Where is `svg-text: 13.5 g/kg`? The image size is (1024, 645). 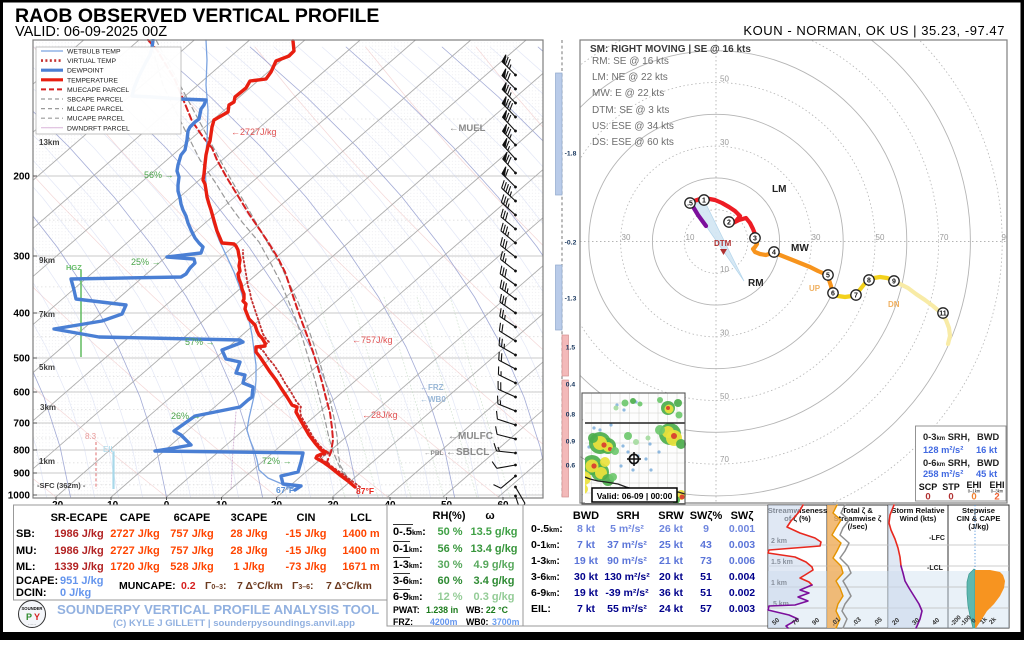
svg-text: 13.5 g/kg is located at coordinates (493, 532).